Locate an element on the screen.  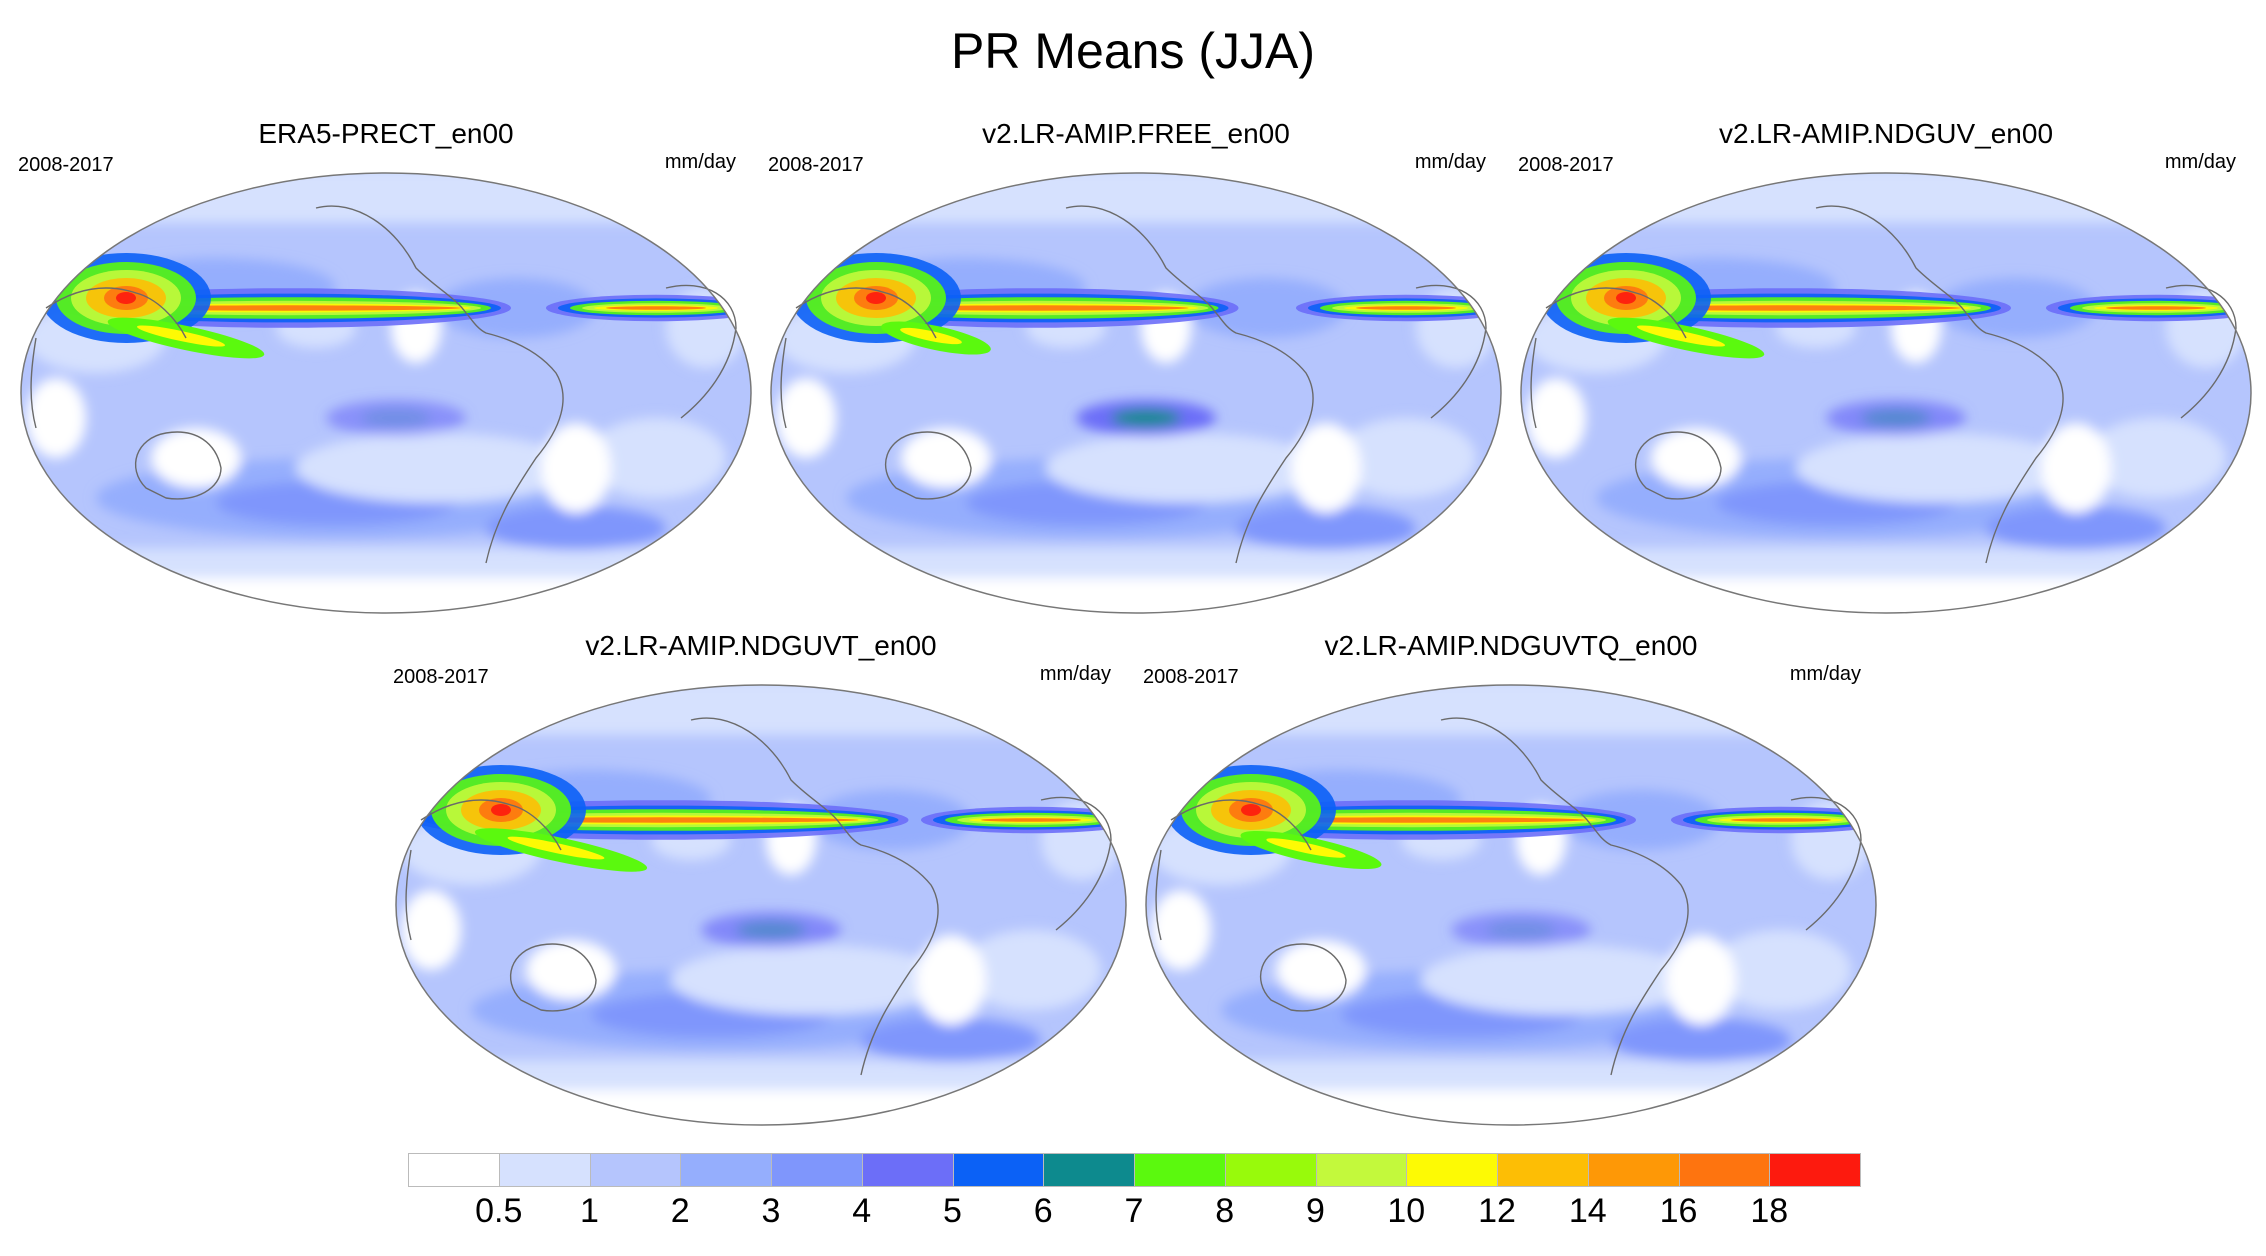
map-panel-ndguv: v2.LR-AMIP.NDGUV_en00 2008-2017 mm/day is located at coordinates (1886, 366).